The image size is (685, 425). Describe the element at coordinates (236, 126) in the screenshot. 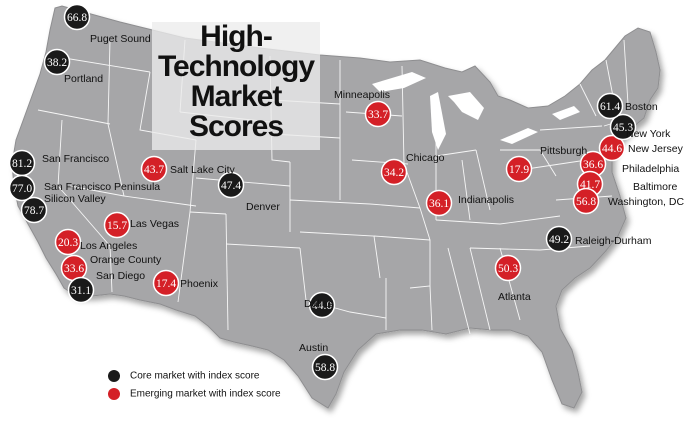

I see `title-line: Scores` at that location.